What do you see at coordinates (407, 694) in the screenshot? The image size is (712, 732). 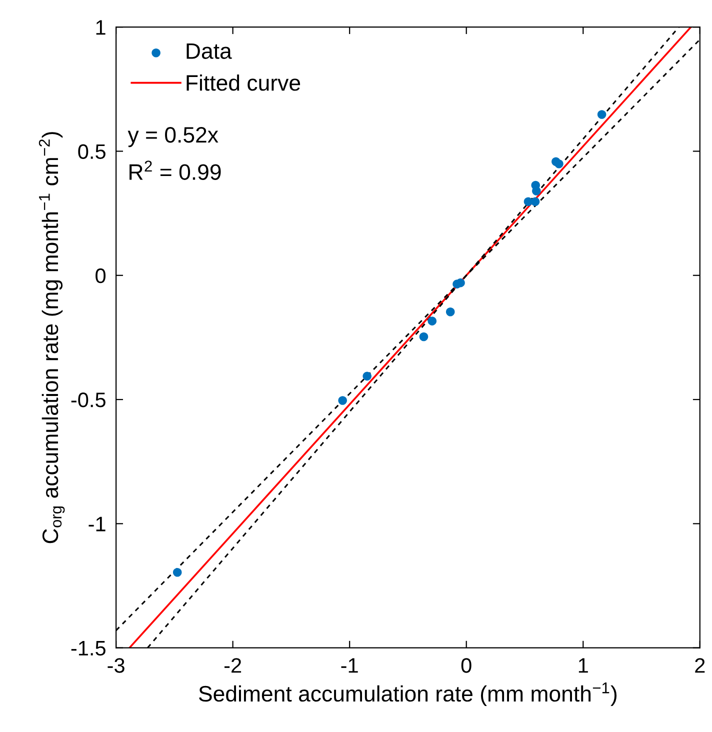 I see `x-axis-title: Sediment accumulation rate (mm month$^{−1}$)` at bounding box center [407, 694].